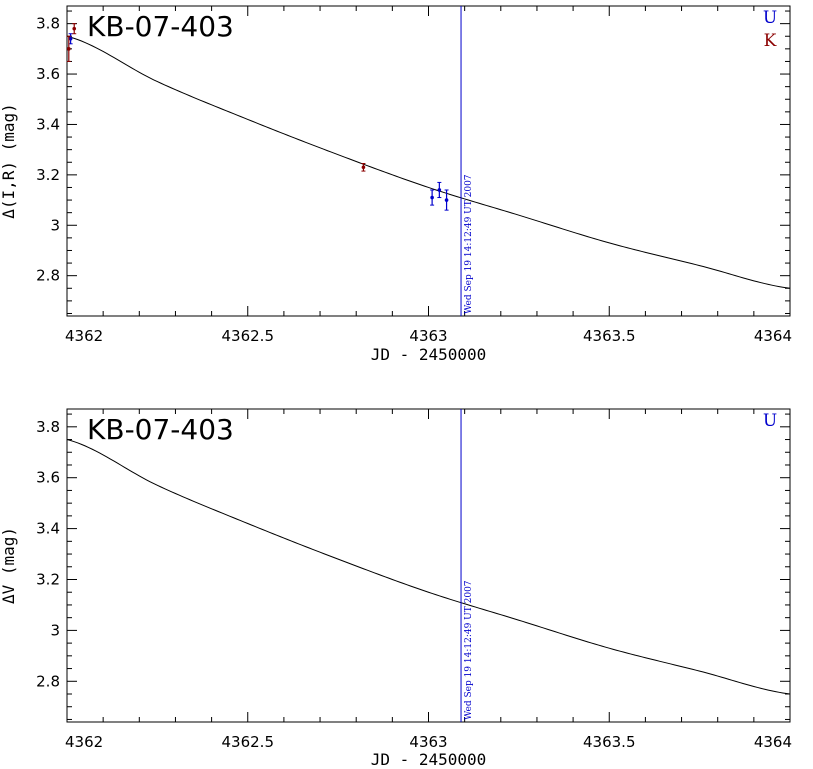  I want to click on series-U, so click(258, 122).